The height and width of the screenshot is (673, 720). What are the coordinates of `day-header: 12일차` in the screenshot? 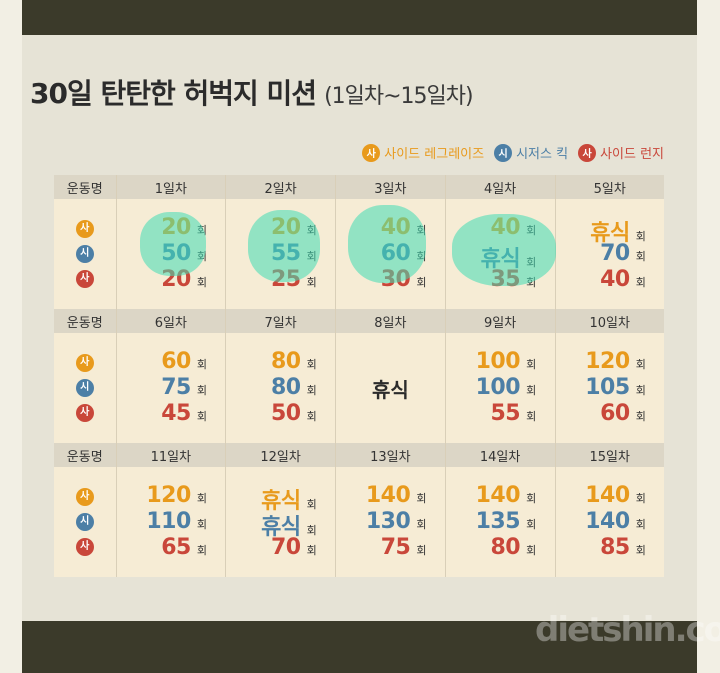 It's located at (280, 455).